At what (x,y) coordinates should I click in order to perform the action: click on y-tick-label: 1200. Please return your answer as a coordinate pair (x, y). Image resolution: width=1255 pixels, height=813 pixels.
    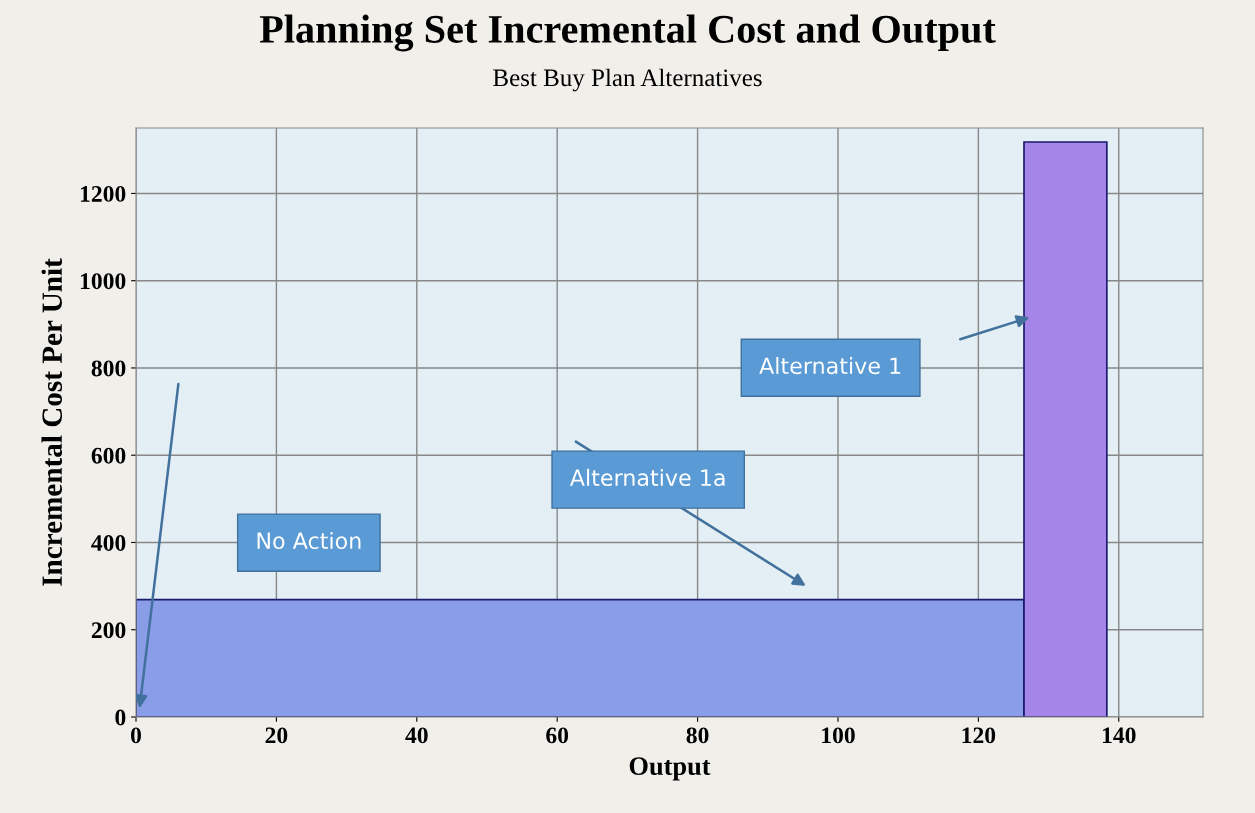
    Looking at the image, I should click on (103, 193).